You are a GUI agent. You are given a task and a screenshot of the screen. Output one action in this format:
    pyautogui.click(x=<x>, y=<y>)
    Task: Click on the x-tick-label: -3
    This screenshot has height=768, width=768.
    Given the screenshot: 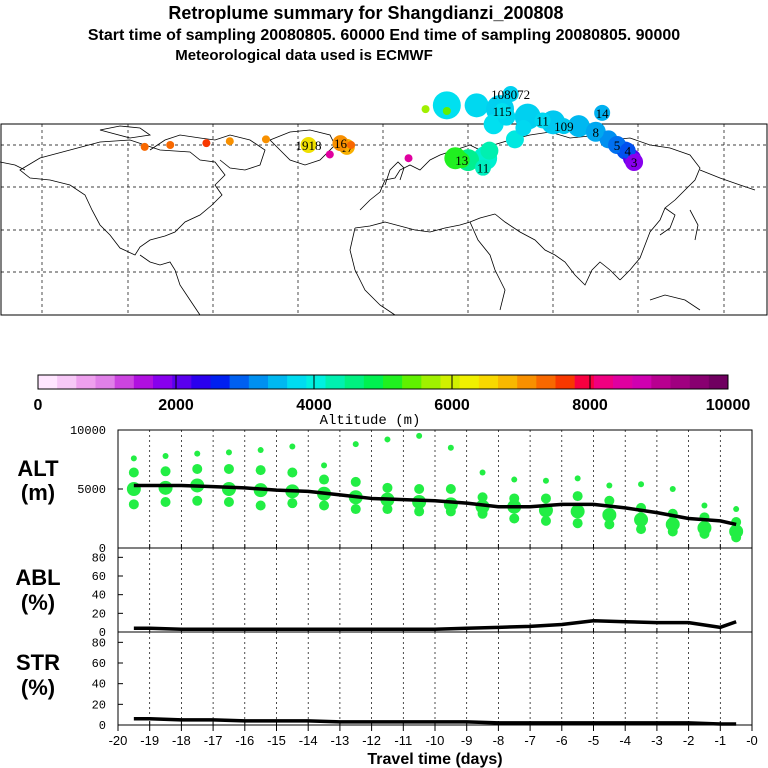 What is the action you would take?
    pyautogui.click(x=657, y=740)
    